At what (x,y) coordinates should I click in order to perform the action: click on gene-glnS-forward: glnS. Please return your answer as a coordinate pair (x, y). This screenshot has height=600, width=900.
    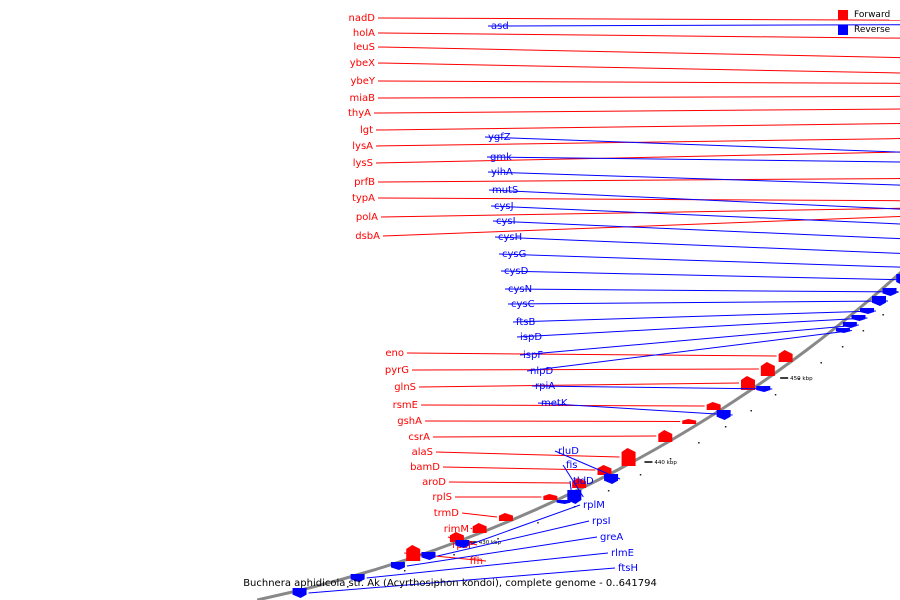
    Looking at the image, I should click on (574, 384).